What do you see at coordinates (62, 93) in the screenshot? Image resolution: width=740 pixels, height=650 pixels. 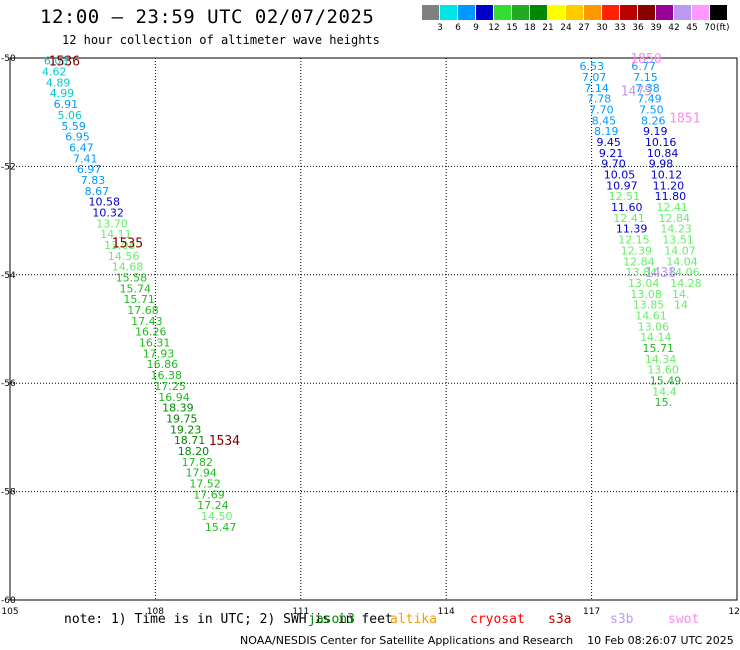 I see `wave-height-point: 4.99` at bounding box center [62, 93].